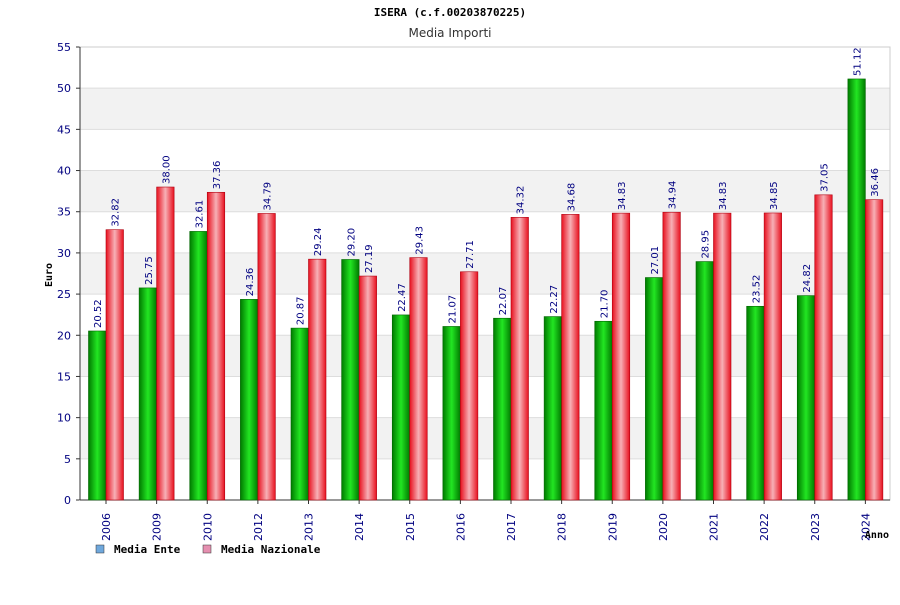 This screenshot has width=900, height=605. Describe the element at coordinates (317, 379) in the screenshot. I see `bar-media-nazionale-2013` at that location.